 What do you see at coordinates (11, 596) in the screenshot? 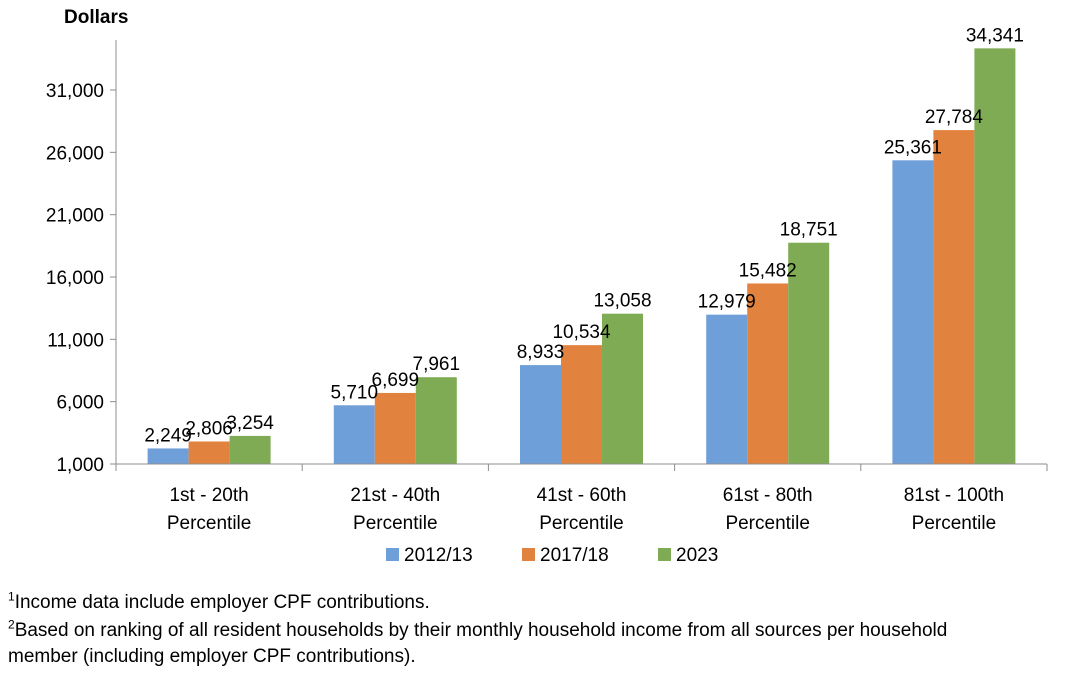
I see `footnote-1-mark: 1` at bounding box center [11, 596].